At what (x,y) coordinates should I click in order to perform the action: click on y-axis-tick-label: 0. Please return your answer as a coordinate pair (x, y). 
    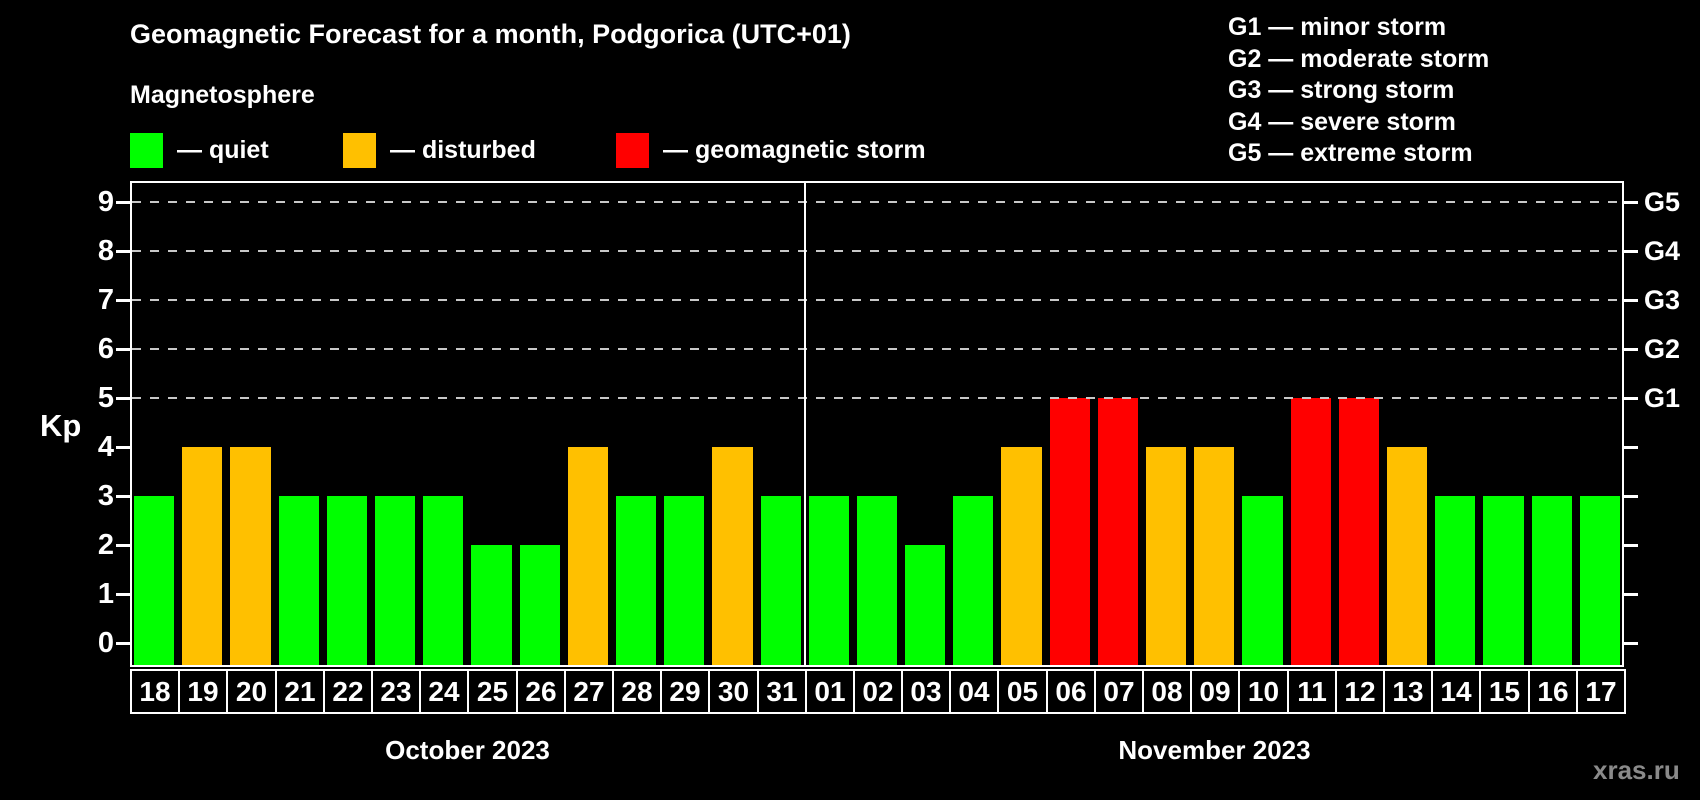
    Looking at the image, I should click on (105, 643).